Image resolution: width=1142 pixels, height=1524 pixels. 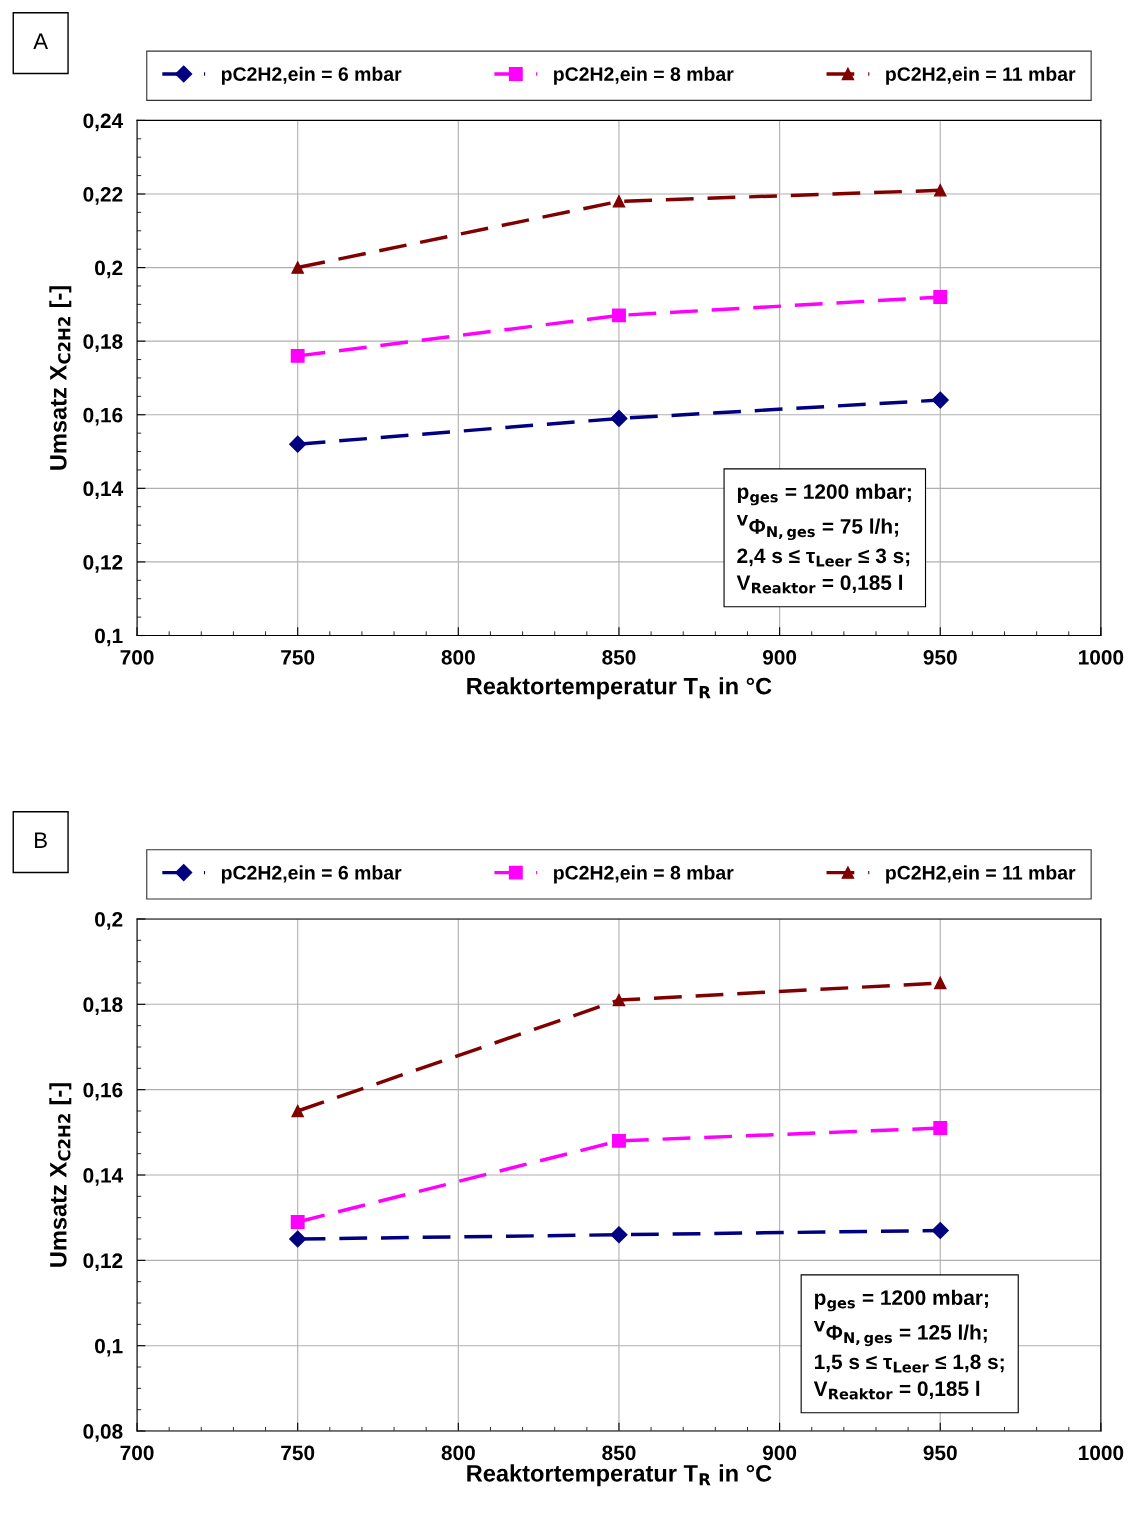 What do you see at coordinates (817, 527) in the screenshot?
I see `annotation: $^{V}$Φ$_{N,ges}$ = 75 l/h;` at bounding box center [817, 527].